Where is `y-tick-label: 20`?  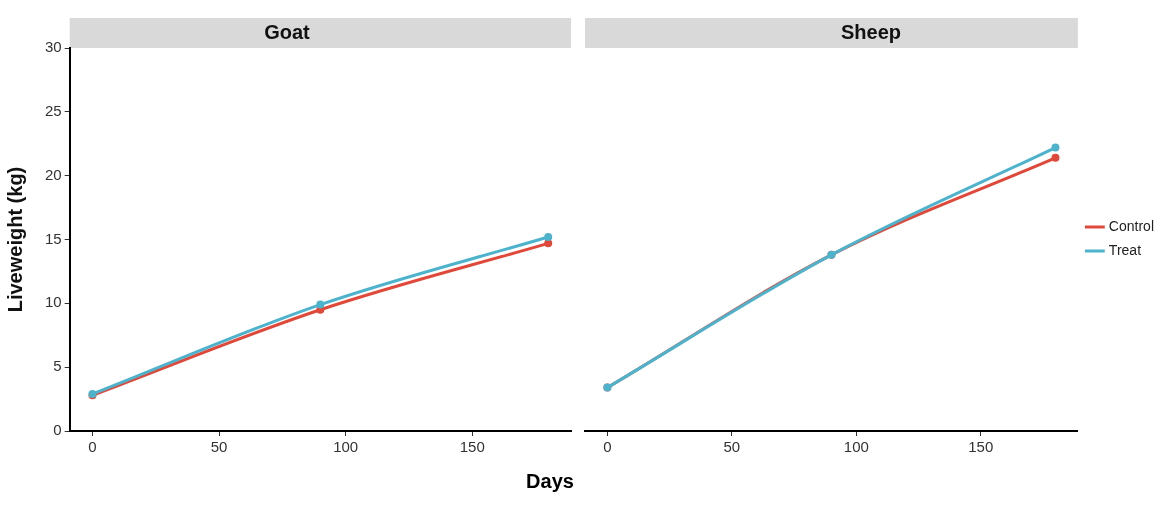
y-tick-label: 20 is located at coordinates (53, 174).